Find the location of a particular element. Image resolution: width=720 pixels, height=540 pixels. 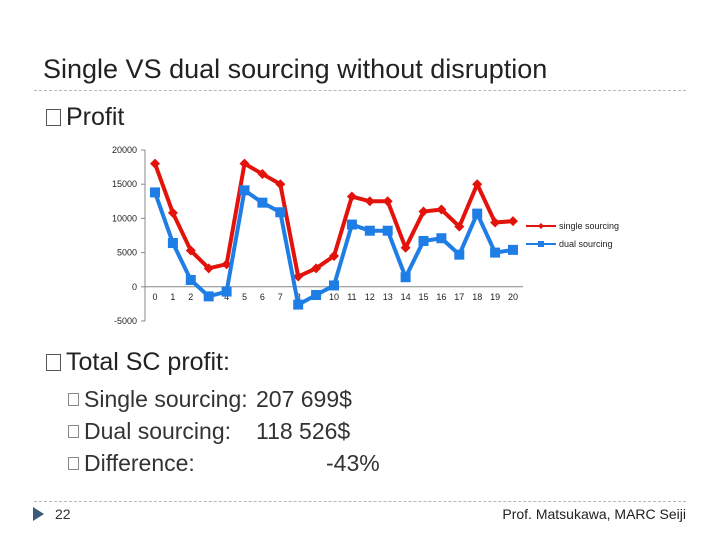

footer-credit: Prof. Matsukawa, MARC Seiji is located at coordinates (594, 514).